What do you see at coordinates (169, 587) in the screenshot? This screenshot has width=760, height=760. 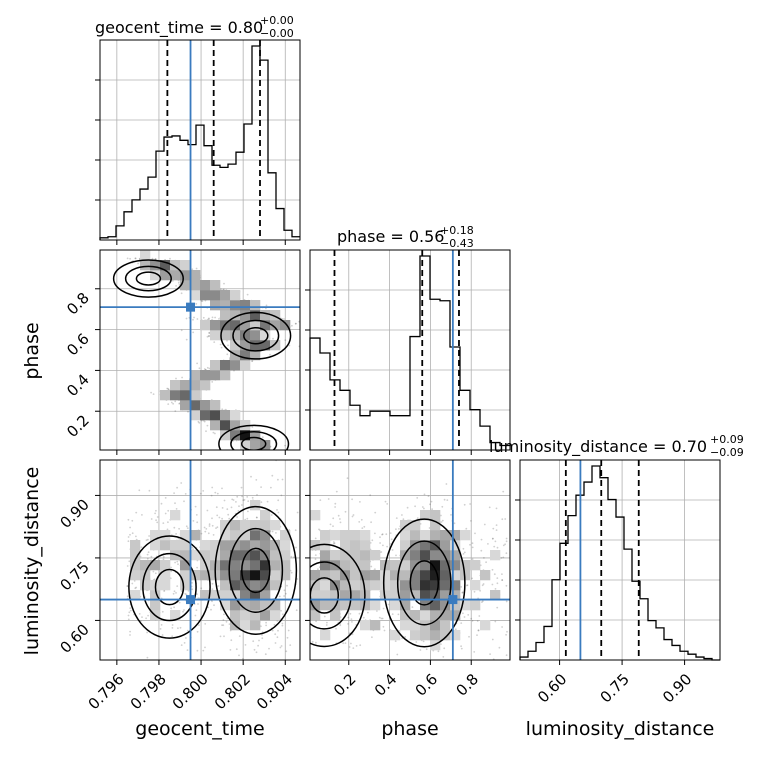 I see `scatter-luminosity-distance-vs-geocent-time-contour` at bounding box center [169, 587].